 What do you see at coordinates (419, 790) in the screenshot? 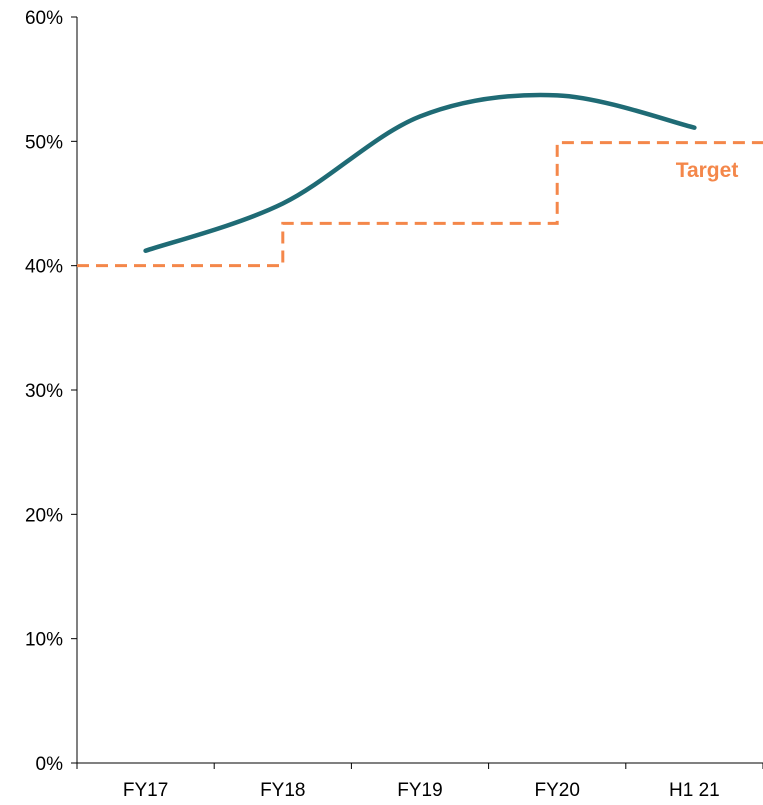
I see `x-tick-label: FY19` at bounding box center [419, 790].